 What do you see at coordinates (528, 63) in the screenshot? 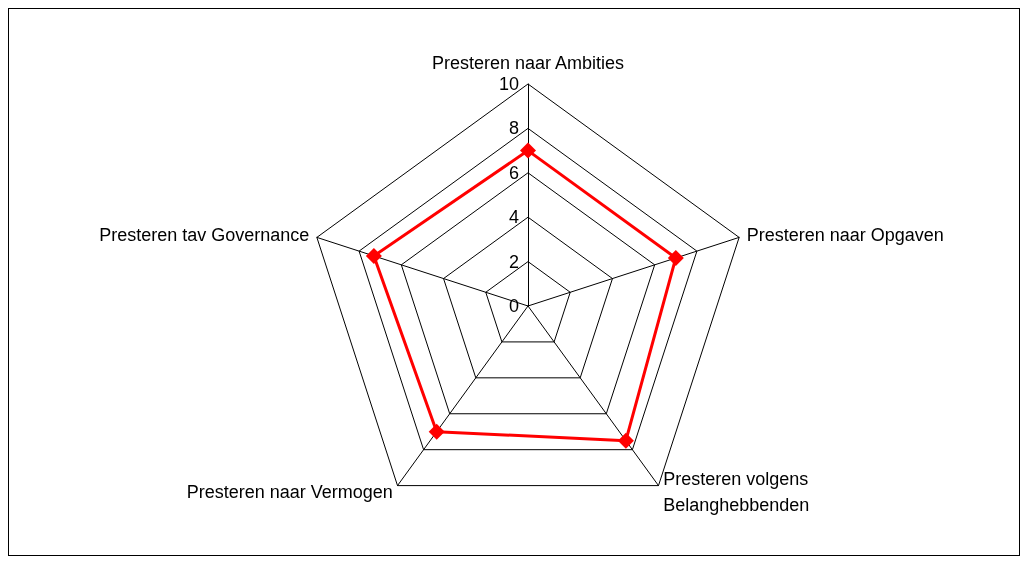
I see `spoke-label: Presteren naar Ambities` at bounding box center [528, 63].